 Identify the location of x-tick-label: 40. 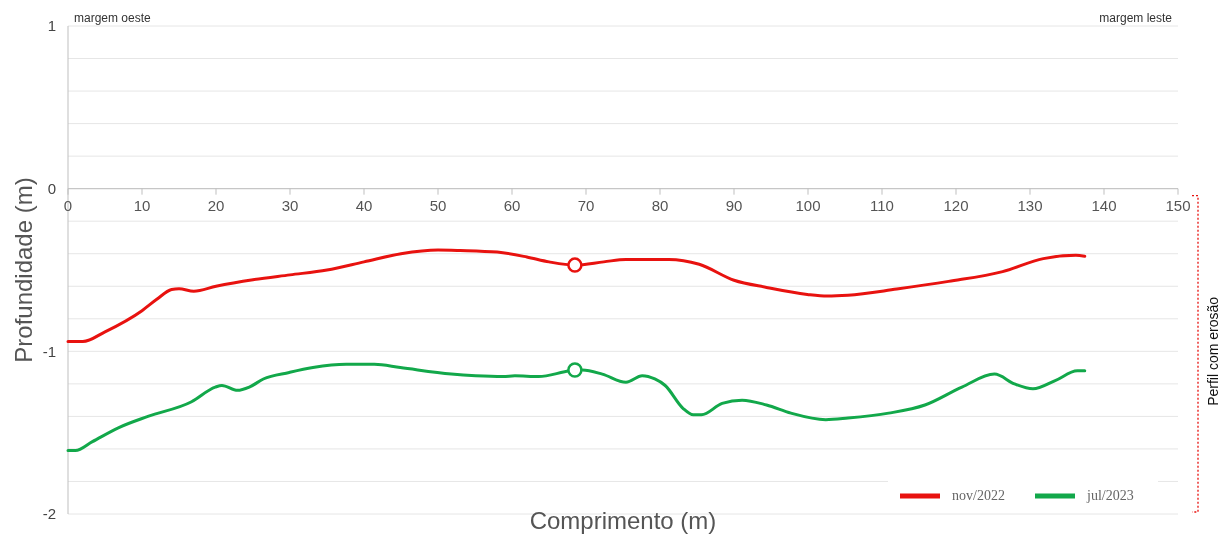
(364, 205).